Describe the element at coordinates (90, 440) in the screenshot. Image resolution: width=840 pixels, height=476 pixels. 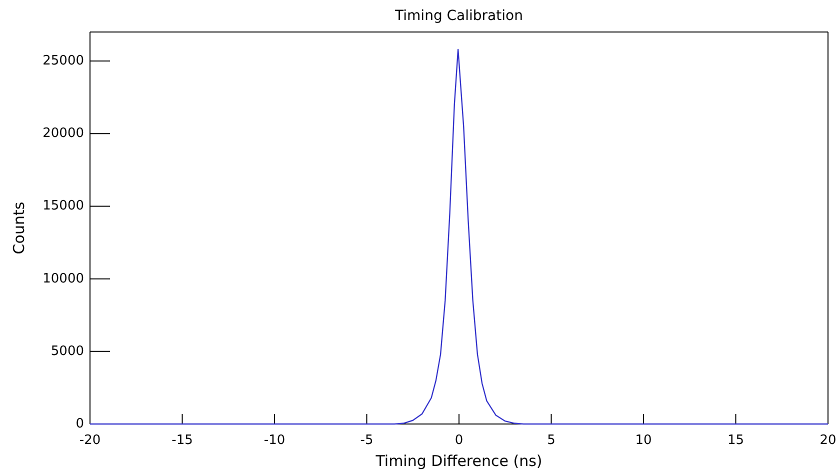
I see `x-tick-label: -20` at that location.